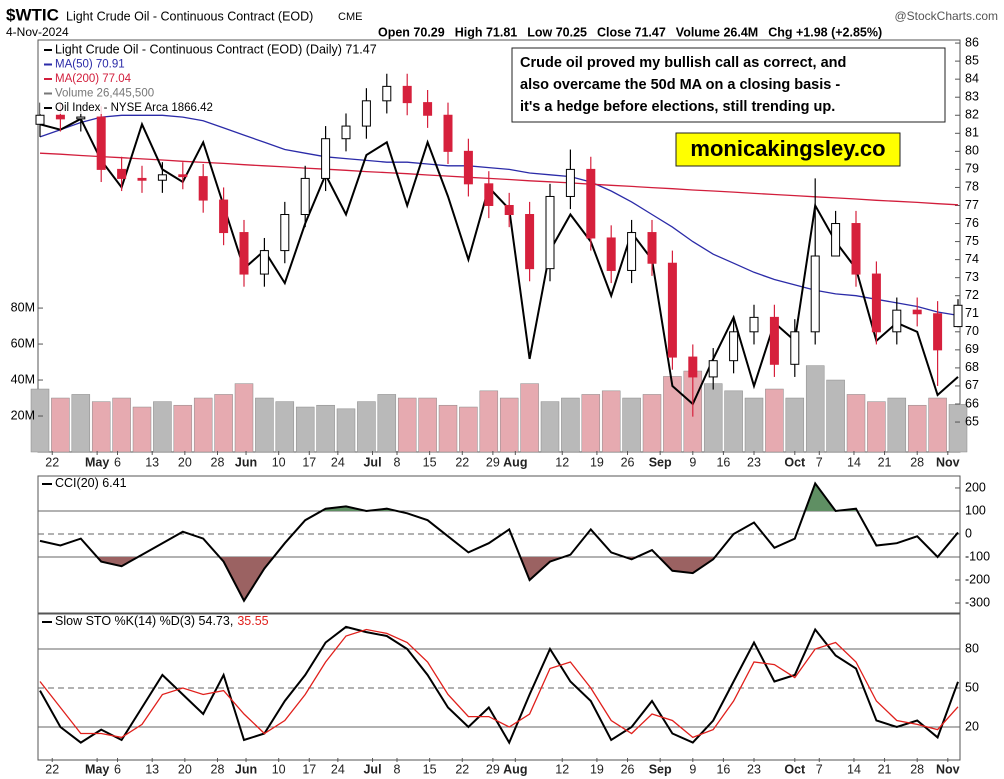 The image size is (1004, 779). Describe the element at coordinates (972, 277) in the screenshot. I see `y-tick-label: 73` at that location.